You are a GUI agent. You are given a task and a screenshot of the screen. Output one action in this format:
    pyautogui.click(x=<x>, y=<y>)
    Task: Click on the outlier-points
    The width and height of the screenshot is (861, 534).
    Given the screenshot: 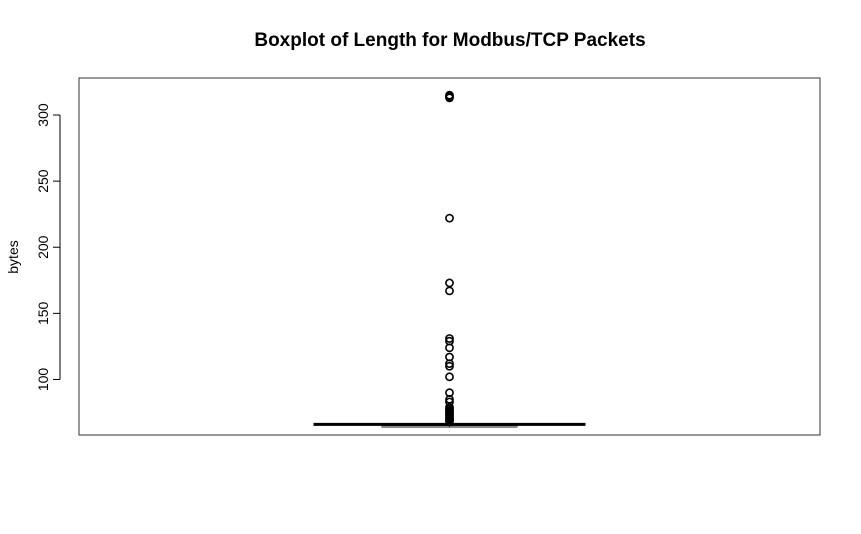 What is the action you would take?
    pyautogui.click(x=449, y=258)
    